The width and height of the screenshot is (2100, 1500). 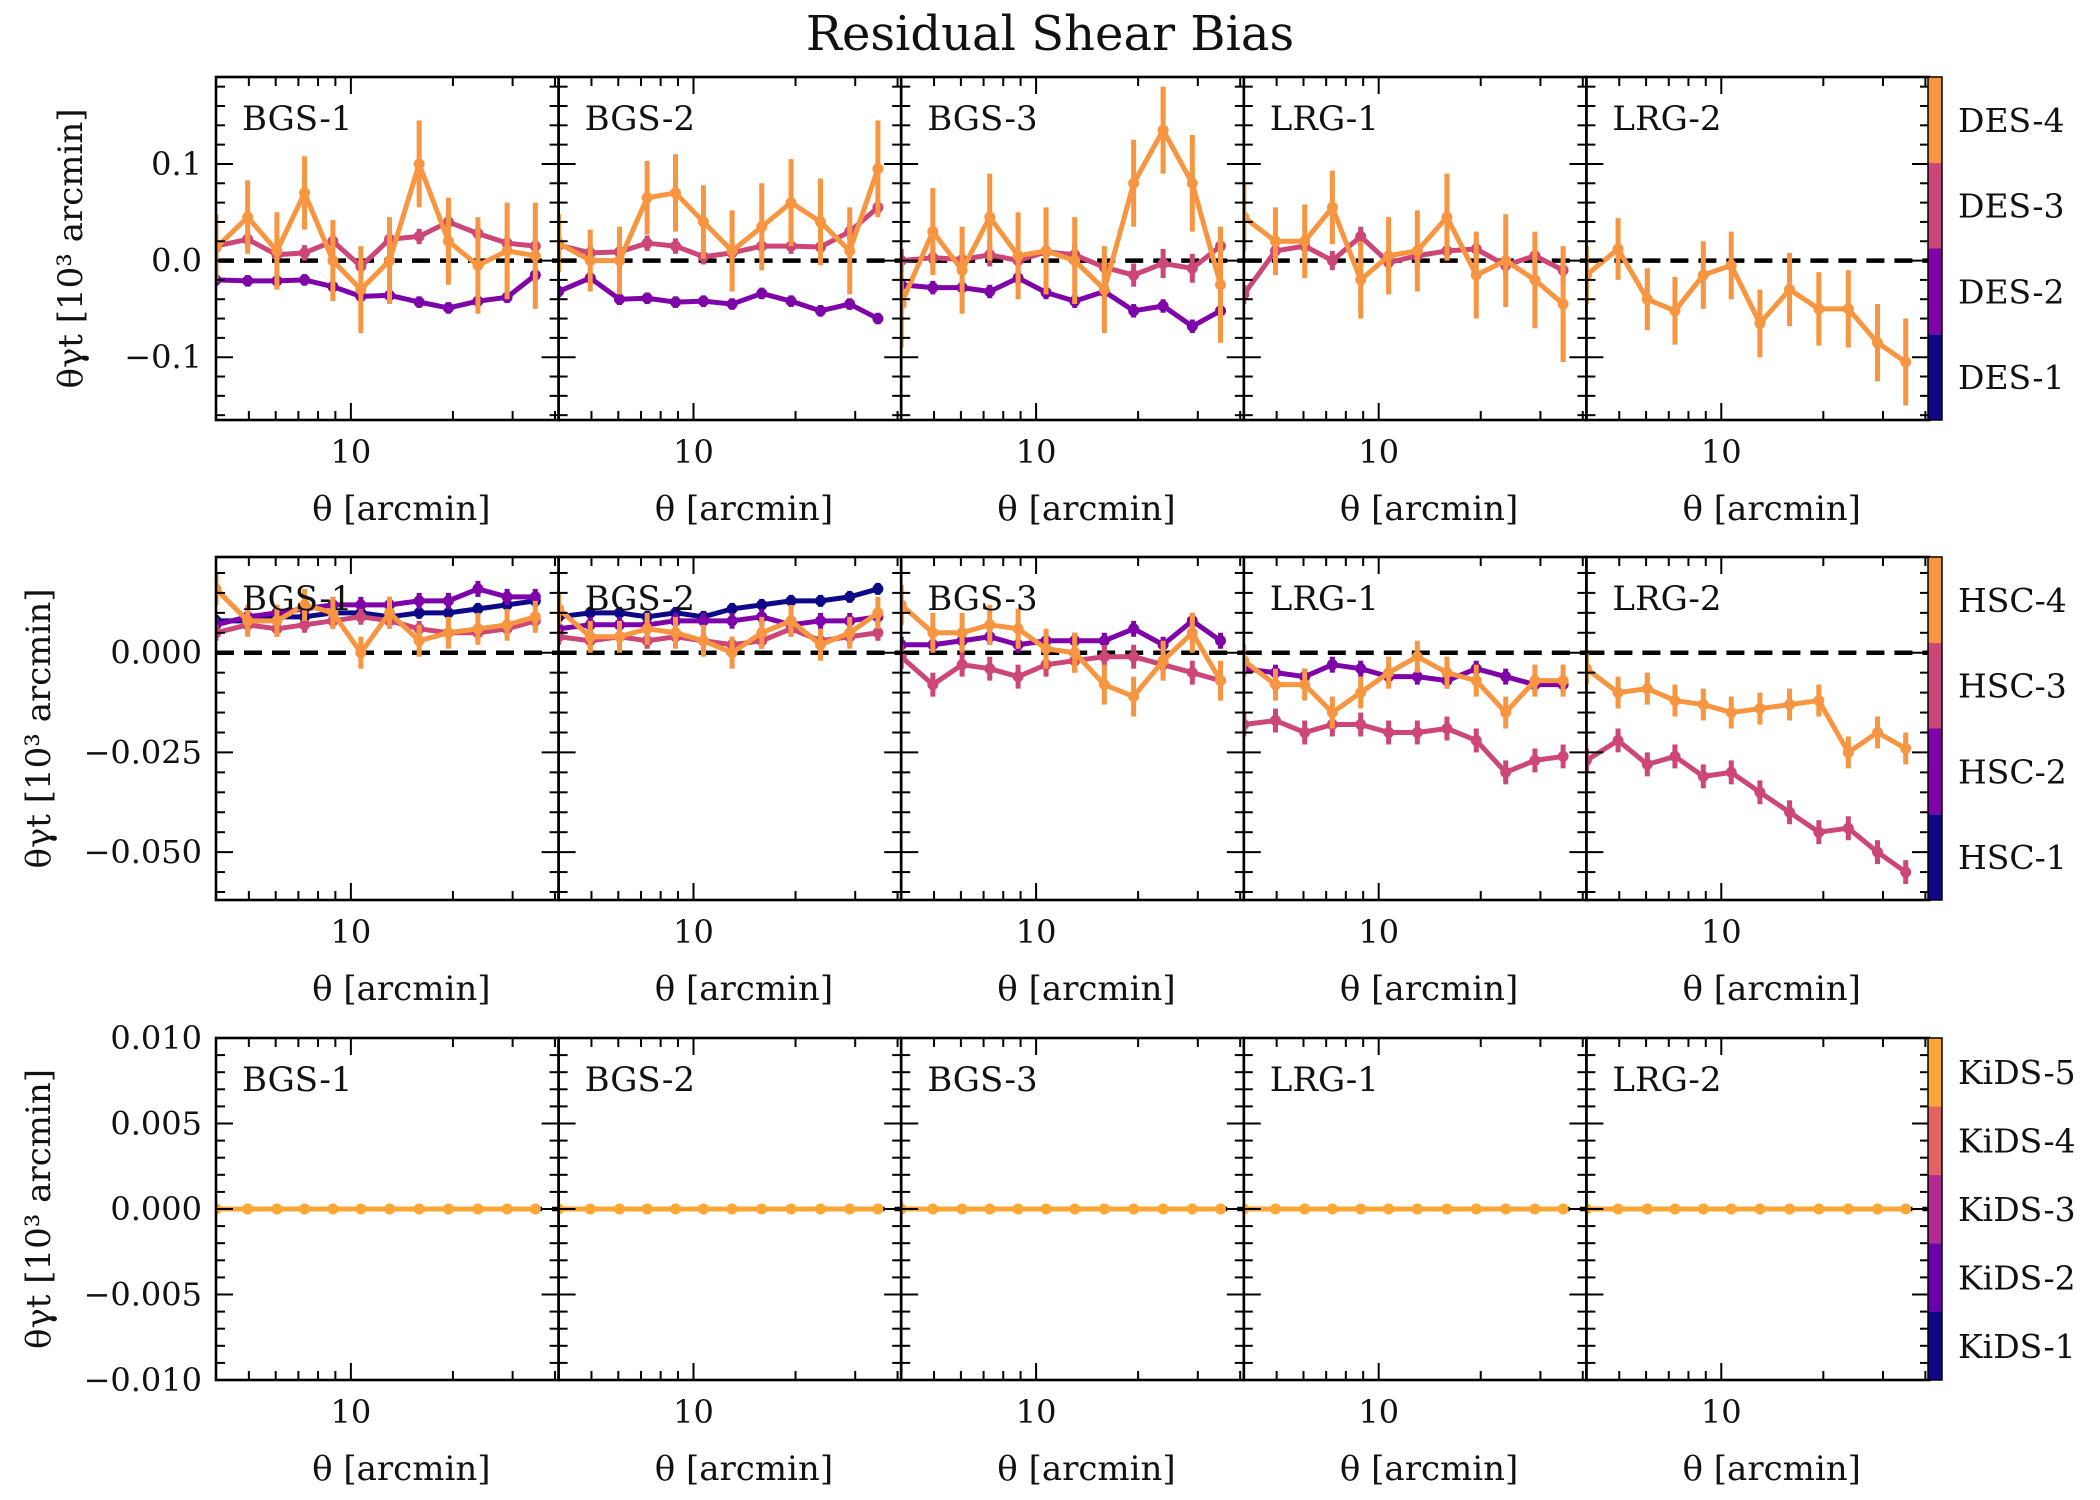 I want to click on colorbar-label: KiDS-3, so click(x=2017, y=1209).